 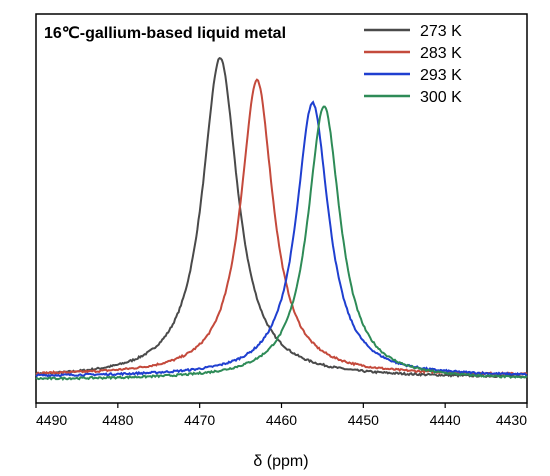 What do you see at coordinates (51, 420) in the screenshot?
I see `x-tick-label: 4490` at bounding box center [51, 420].